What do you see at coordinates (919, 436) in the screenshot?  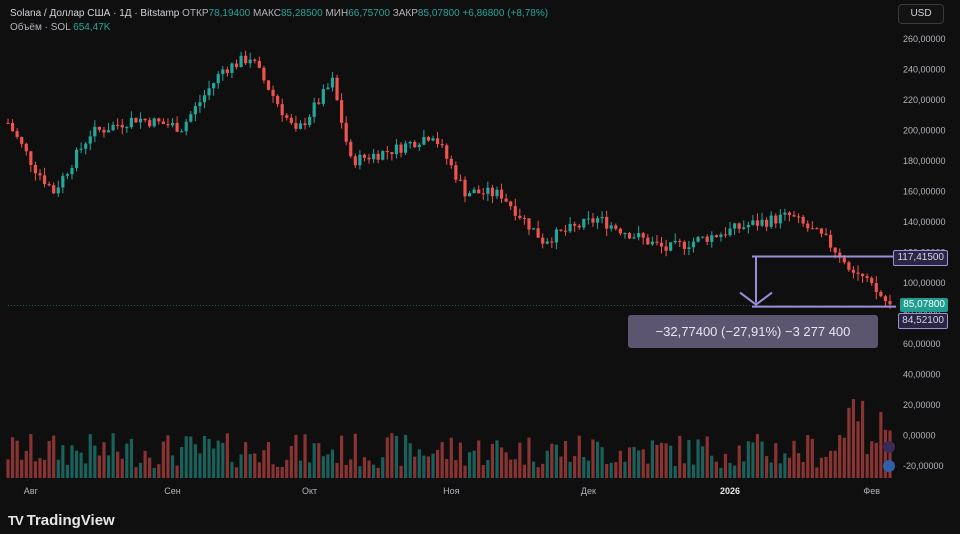 I see `y-tick-label: 0,00000` at bounding box center [919, 436].